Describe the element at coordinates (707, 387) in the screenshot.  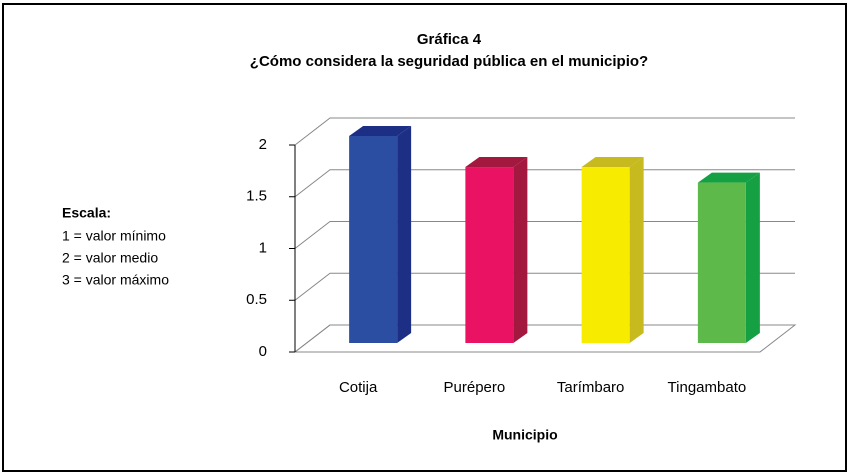
I see `x-tick-label: Tingambato` at that location.